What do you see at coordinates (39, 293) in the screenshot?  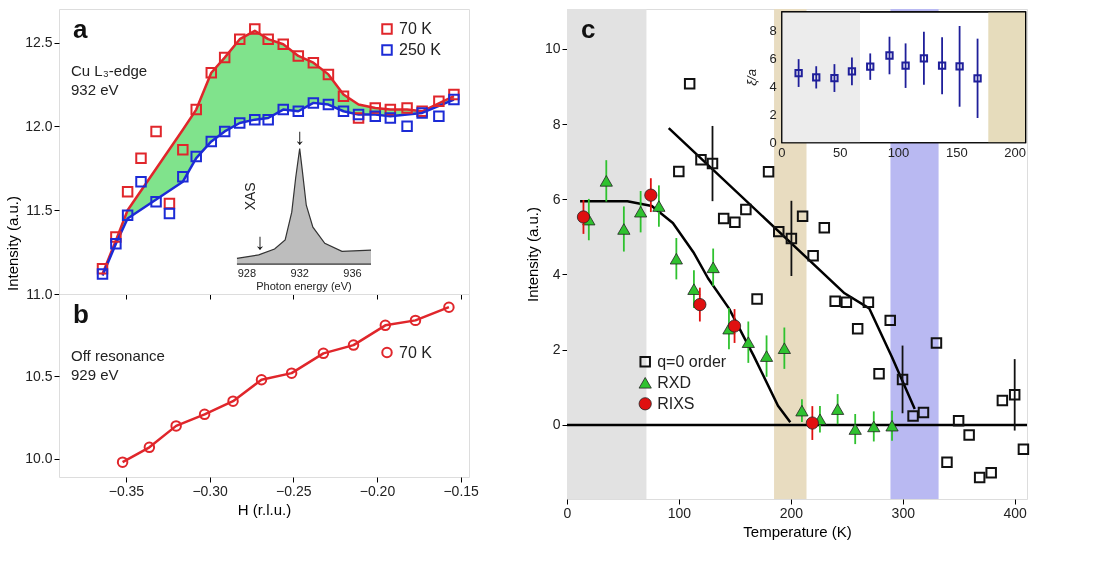 I see `y-tick-label: 11.0` at bounding box center [39, 293].